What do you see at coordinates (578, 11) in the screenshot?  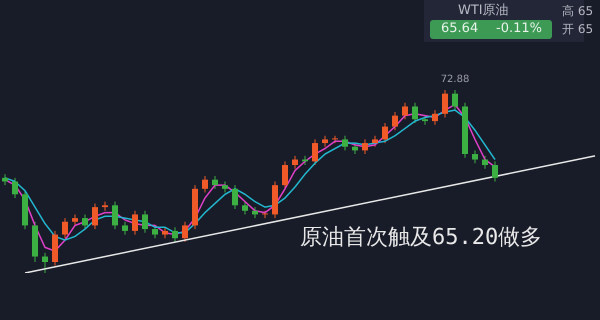 I see `text: 高 65` at bounding box center [578, 11].